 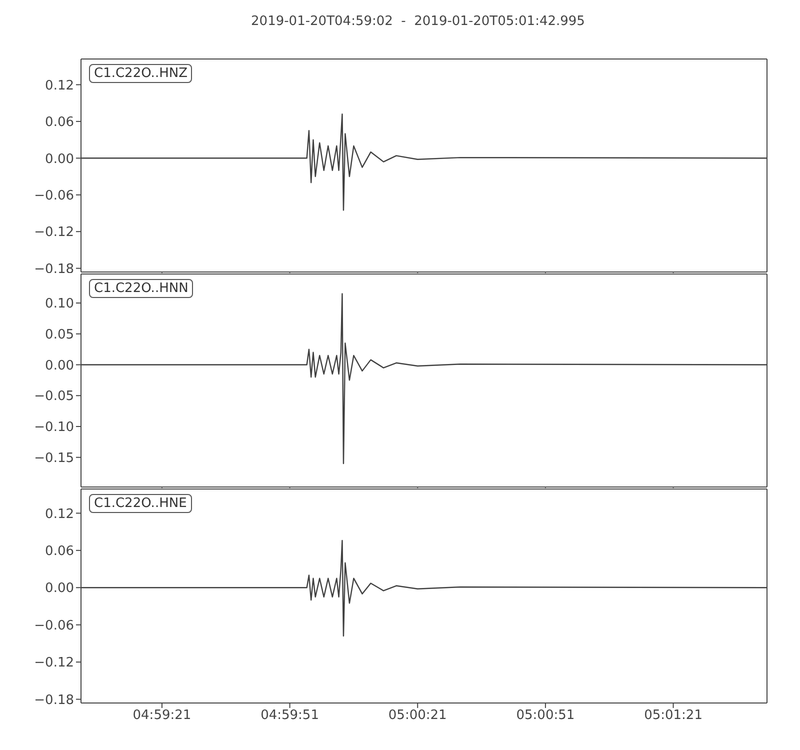 What do you see at coordinates (417, 716) in the screenshot?
I see `x-tick-label: 05:00:21` at bounding box center [417, 716].